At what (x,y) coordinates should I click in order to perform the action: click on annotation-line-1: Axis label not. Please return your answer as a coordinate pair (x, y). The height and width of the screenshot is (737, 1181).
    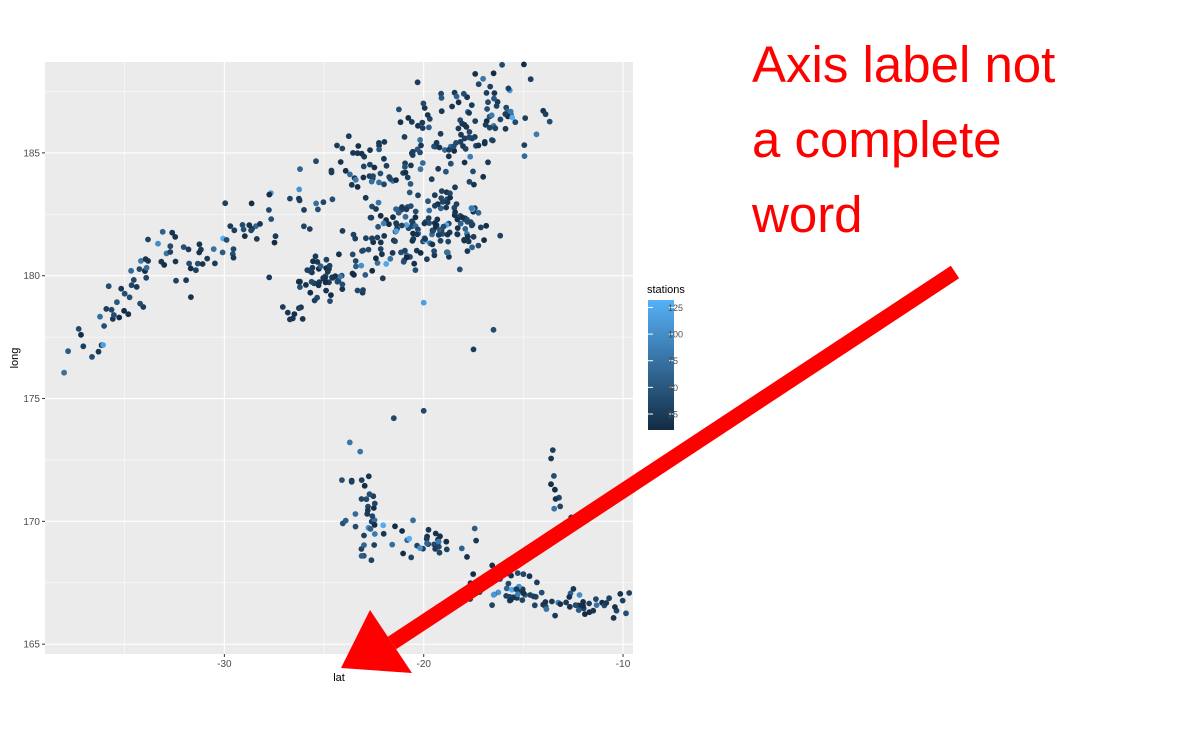
    Looking at the image, I should click on (903, 64).